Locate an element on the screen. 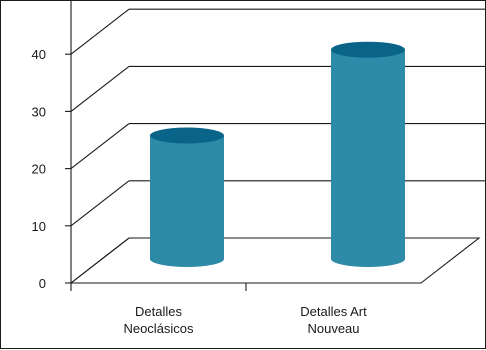 Image resolution: width=486 pixels, height=350 pixels. x-category-label: Nouveau is located at coordinates (333, 328).